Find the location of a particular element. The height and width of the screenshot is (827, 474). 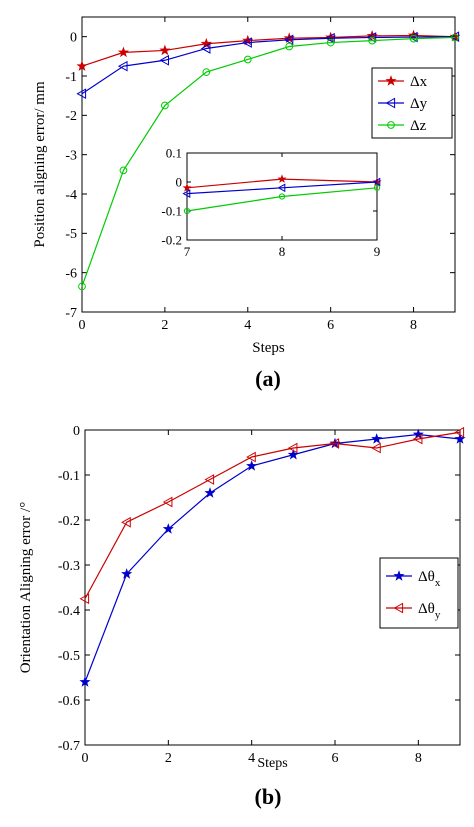

b-xtick-label: 2 is located at coordinates (168, 758).